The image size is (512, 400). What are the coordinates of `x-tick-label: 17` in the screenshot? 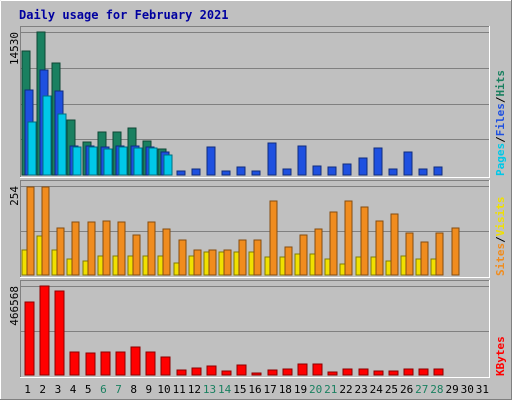 It's located at (270, 389).